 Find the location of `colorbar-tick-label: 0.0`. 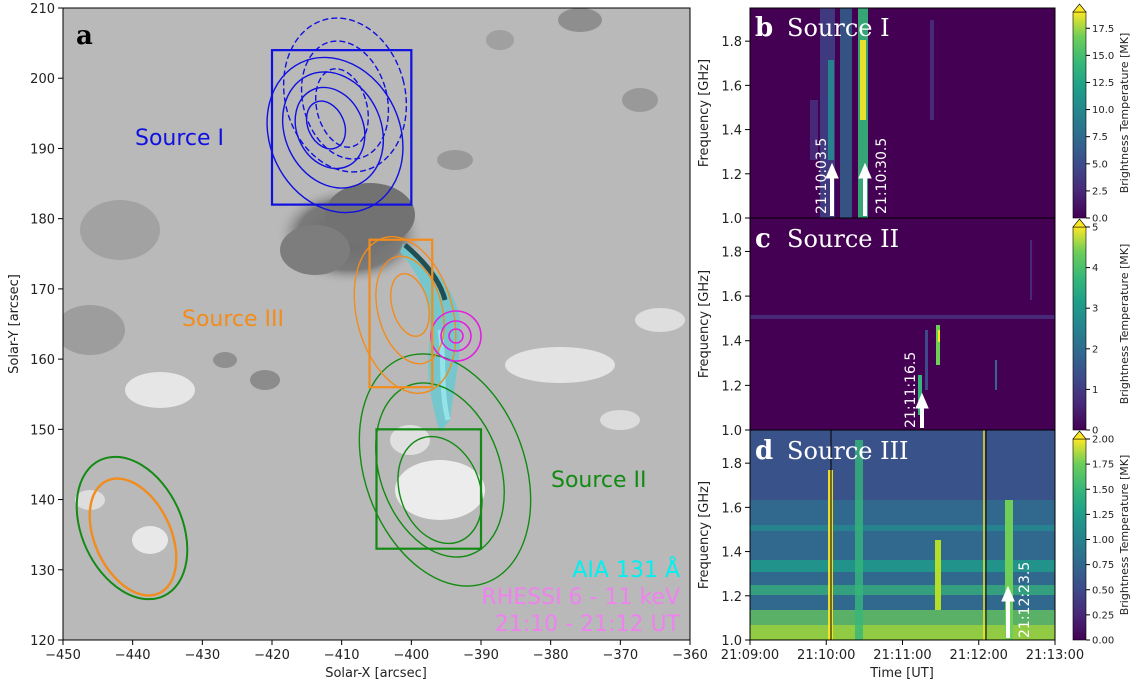

colorbar-tick-label: 0.0 is located at coordinates (1100, 219).